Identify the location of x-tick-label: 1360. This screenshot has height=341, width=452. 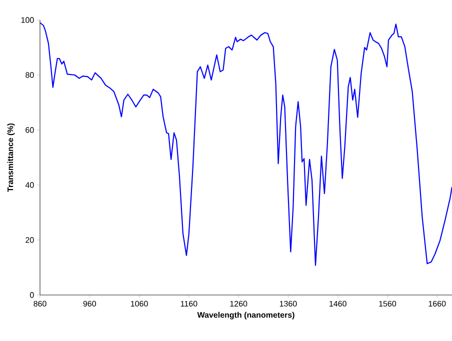
(288, 303).